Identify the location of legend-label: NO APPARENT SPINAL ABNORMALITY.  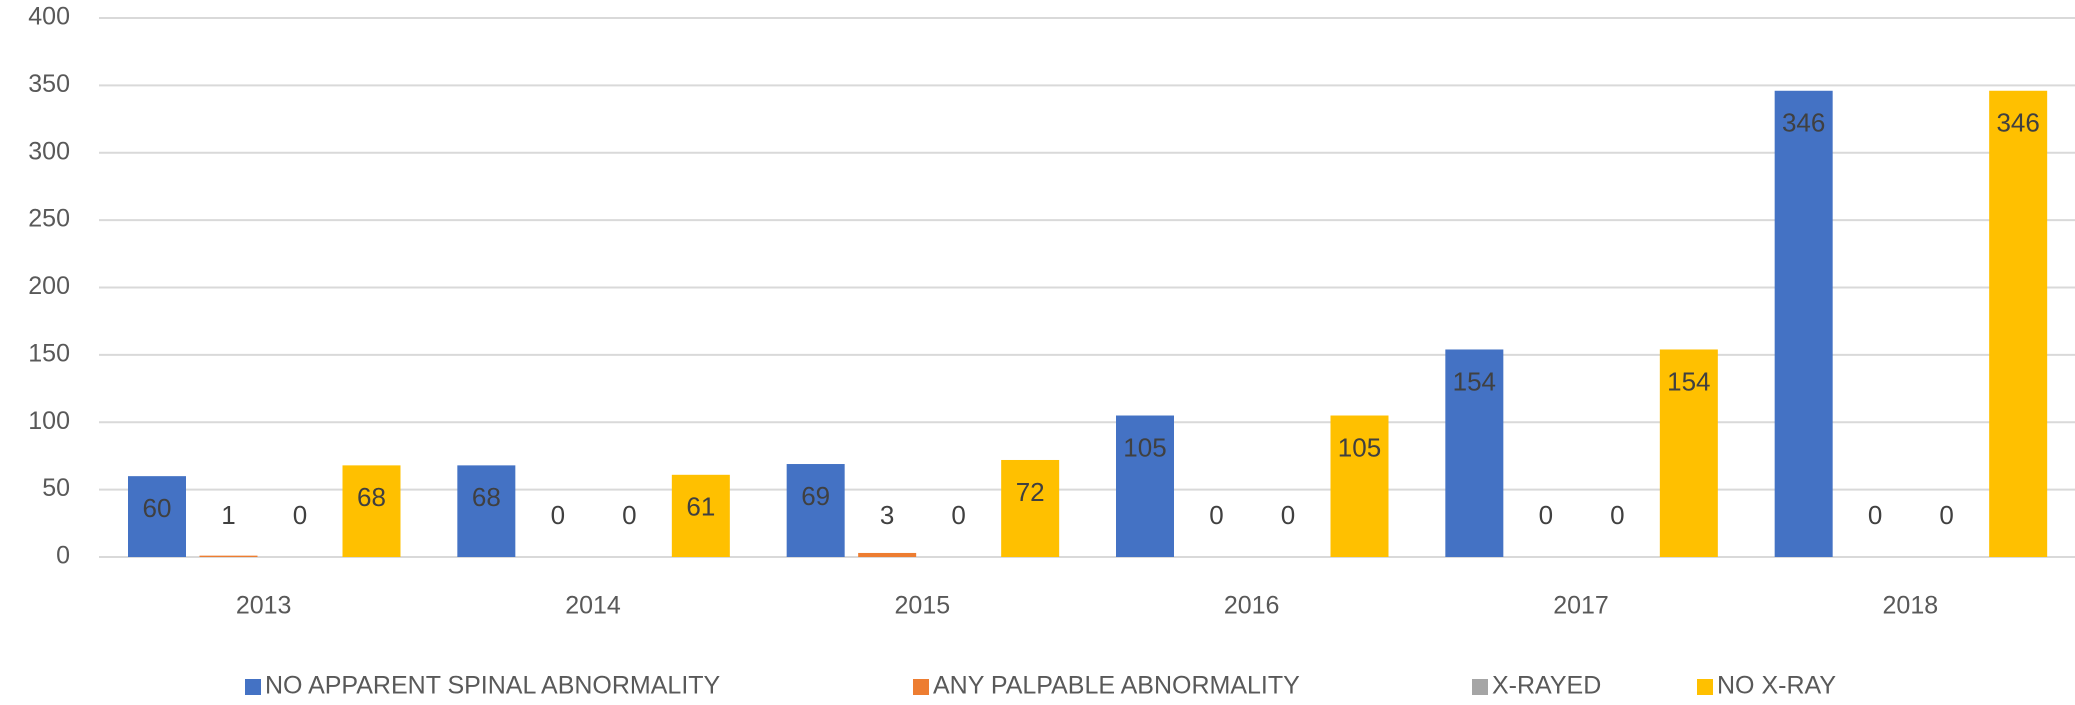
(493, 686).